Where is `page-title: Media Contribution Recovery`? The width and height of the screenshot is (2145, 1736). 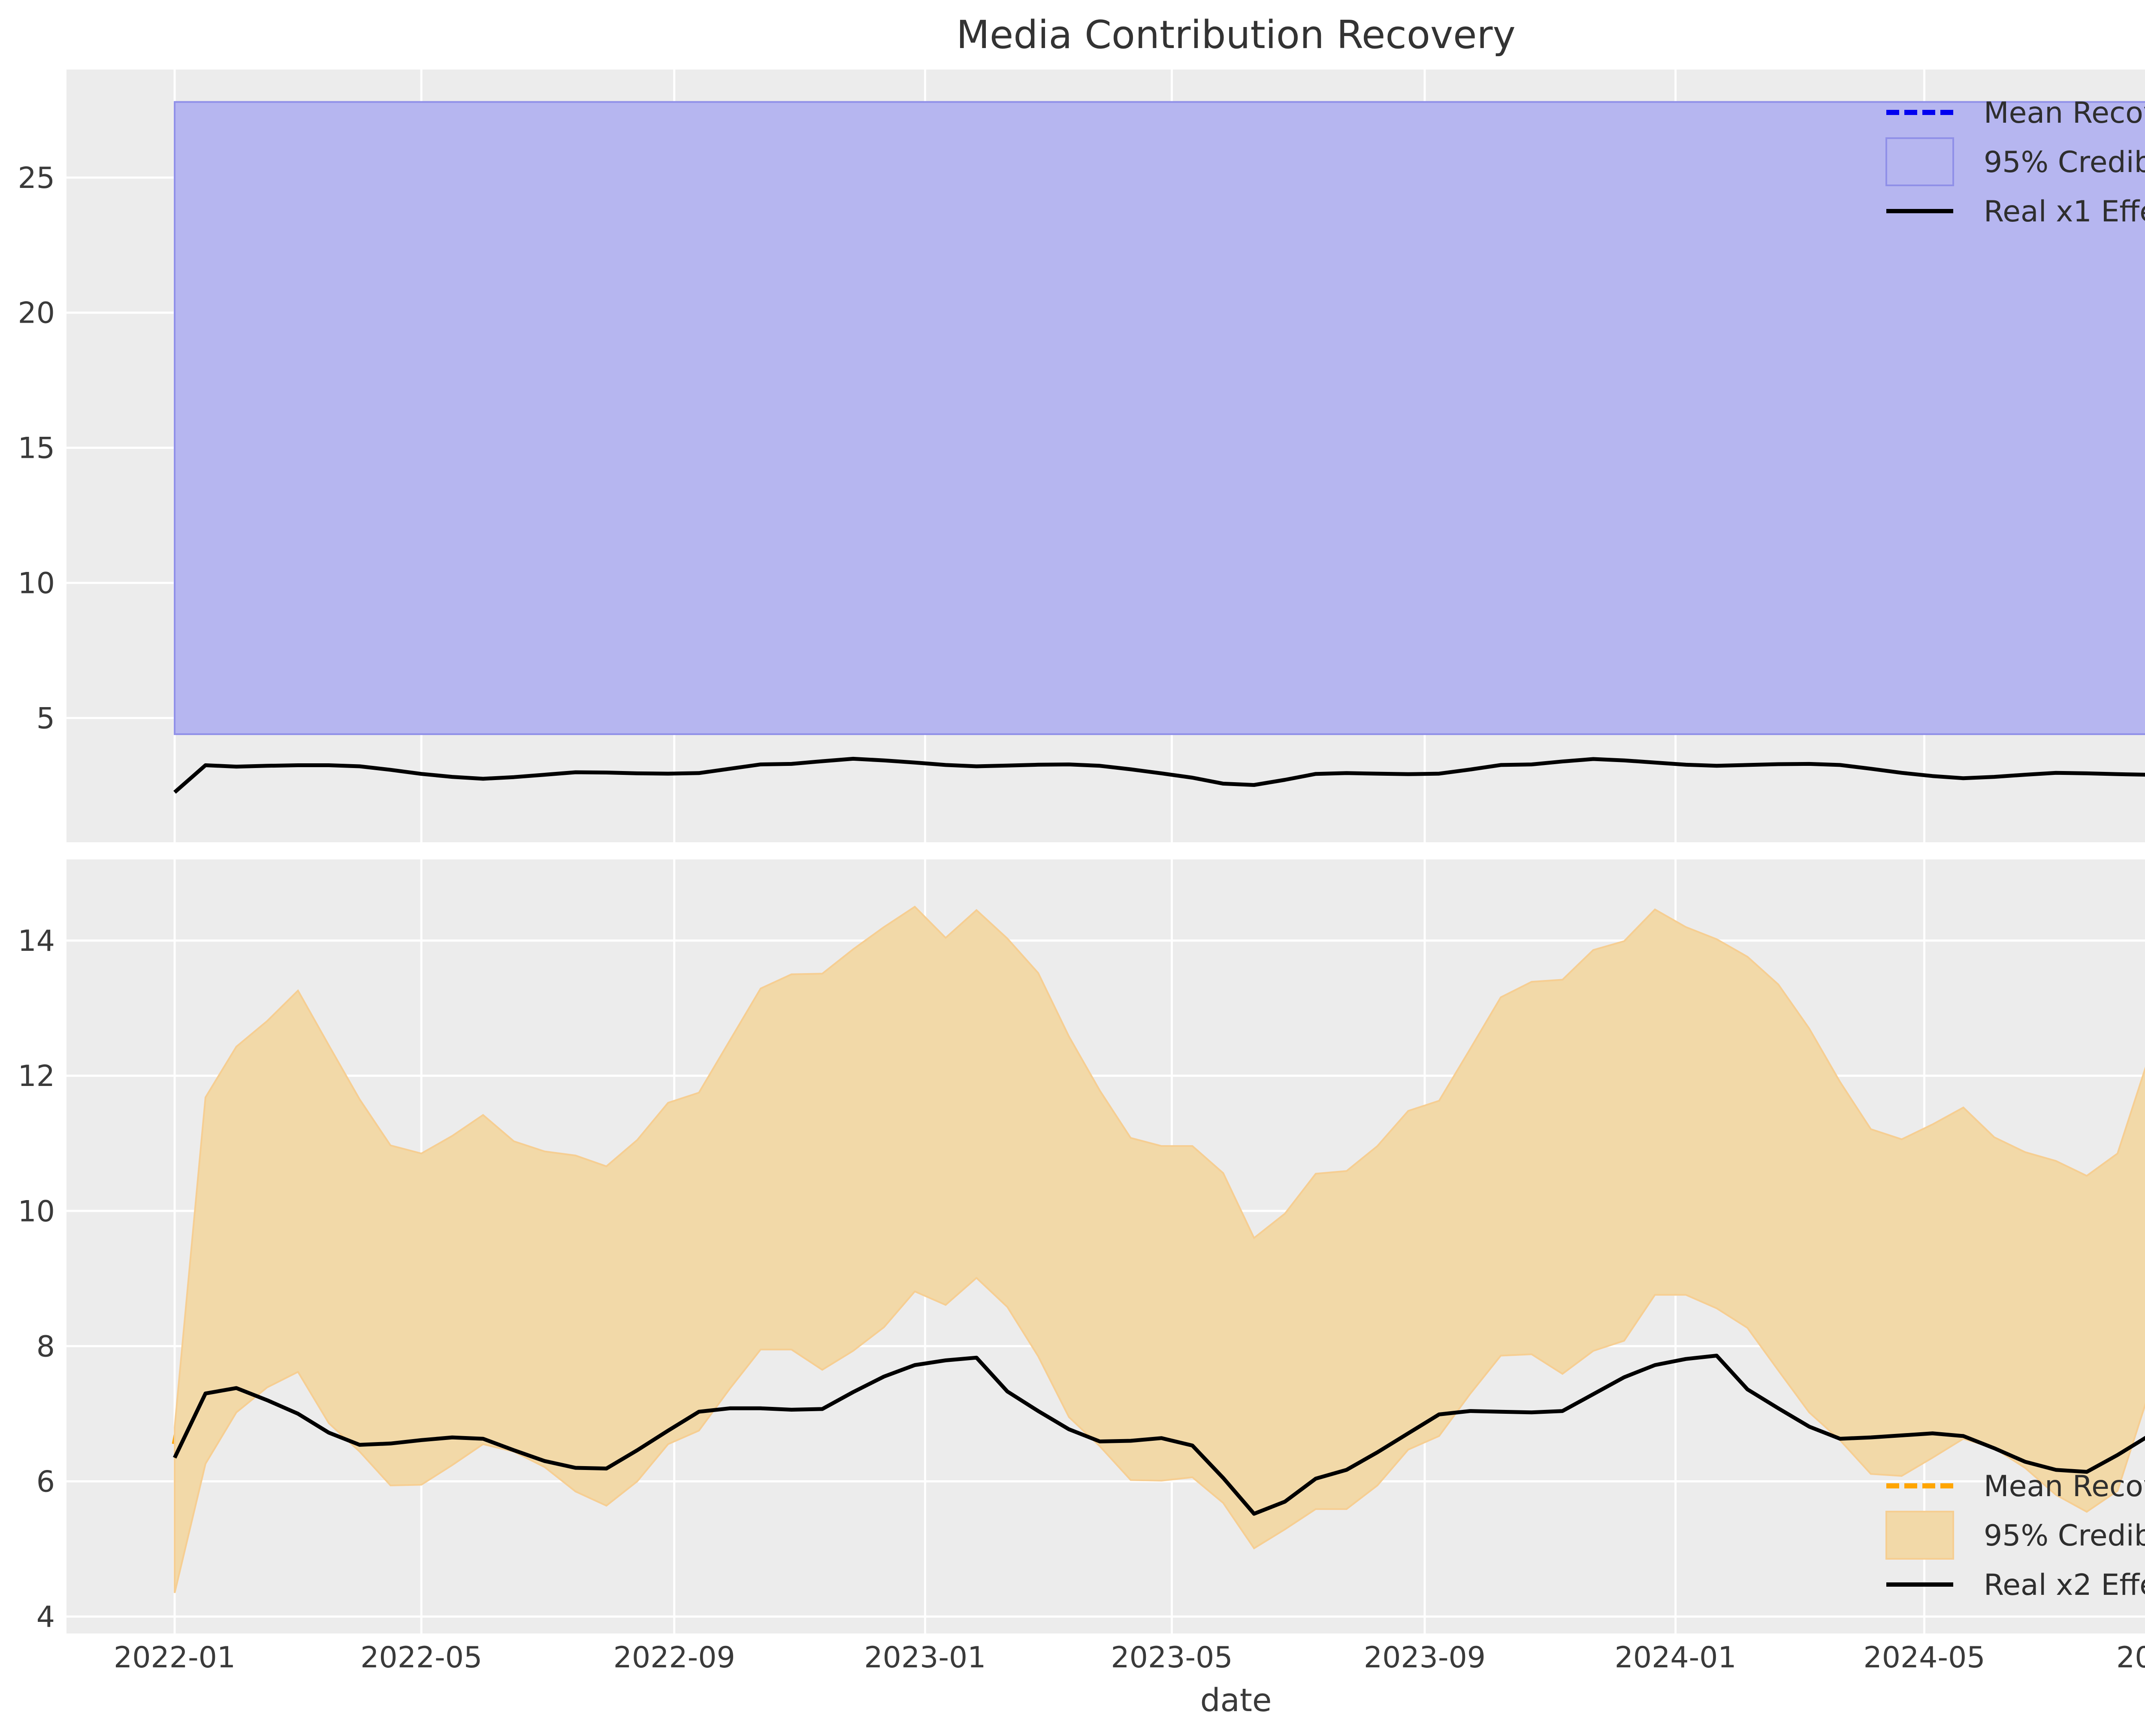 page-title: Media Contribution Recovery is located at coordinates (1236, 34).